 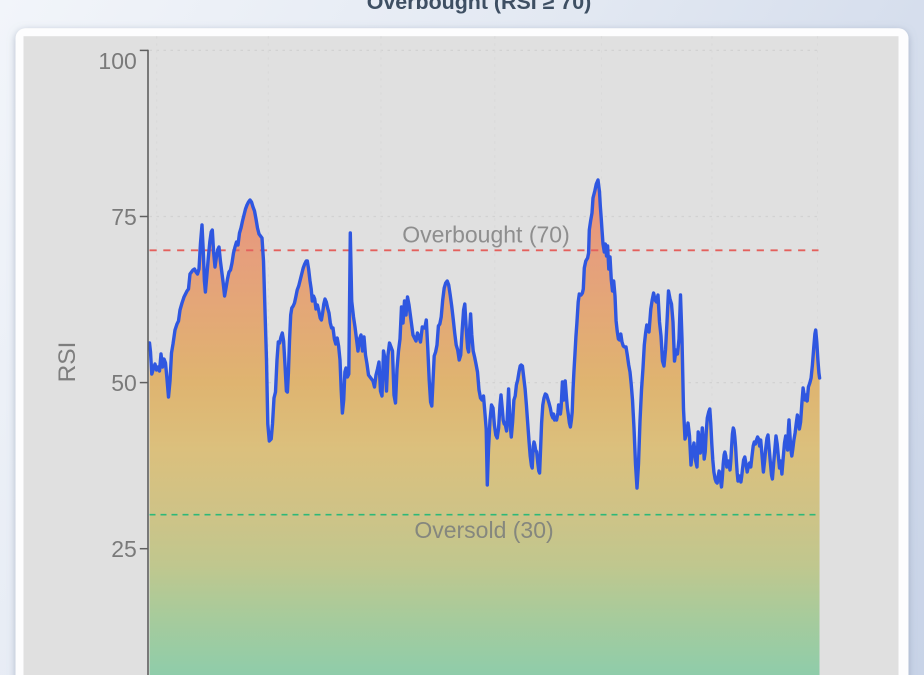 What do you see at coordinates (483, 530) in the screenshot?
I see `svg-text: Oversold (30)` at bounding box center [483, 530].